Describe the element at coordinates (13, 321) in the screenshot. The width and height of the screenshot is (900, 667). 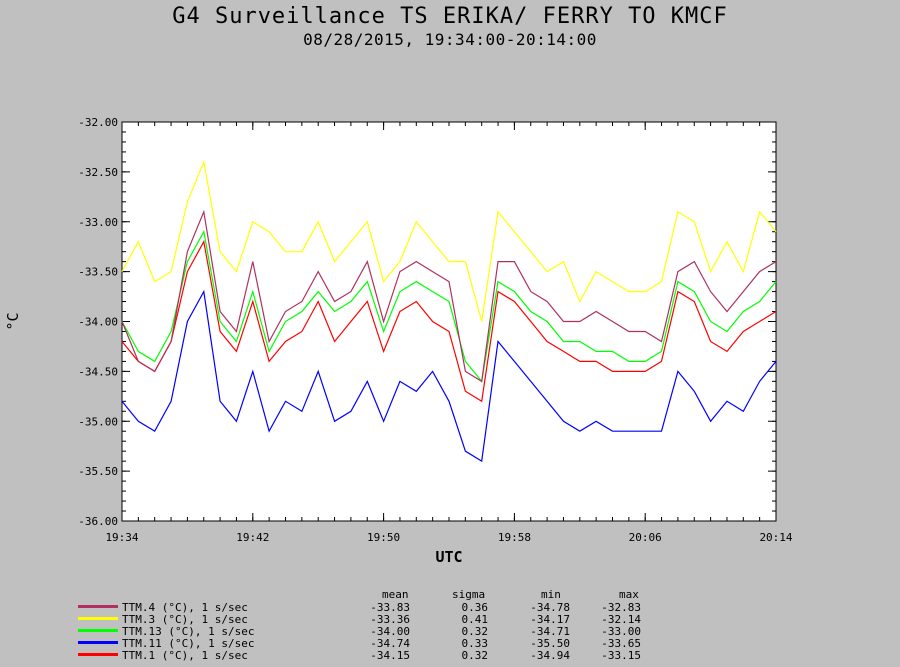
I see `y-axis-label: °C` at that location.